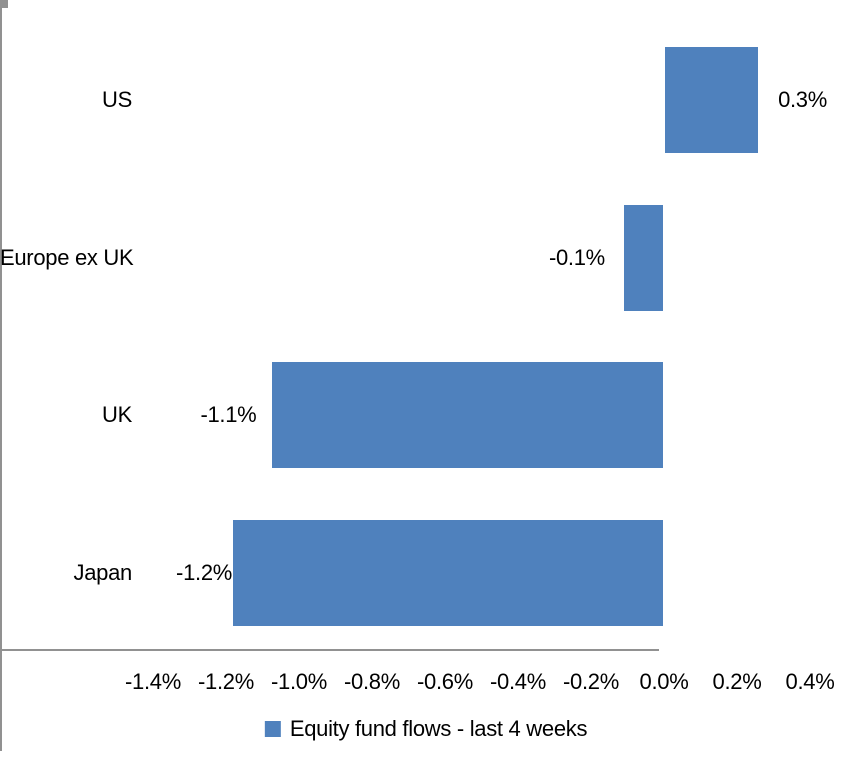  Describe the element at coordinates (803, 99) in the screenshot. I see `data-label: 0.3%` at that location.